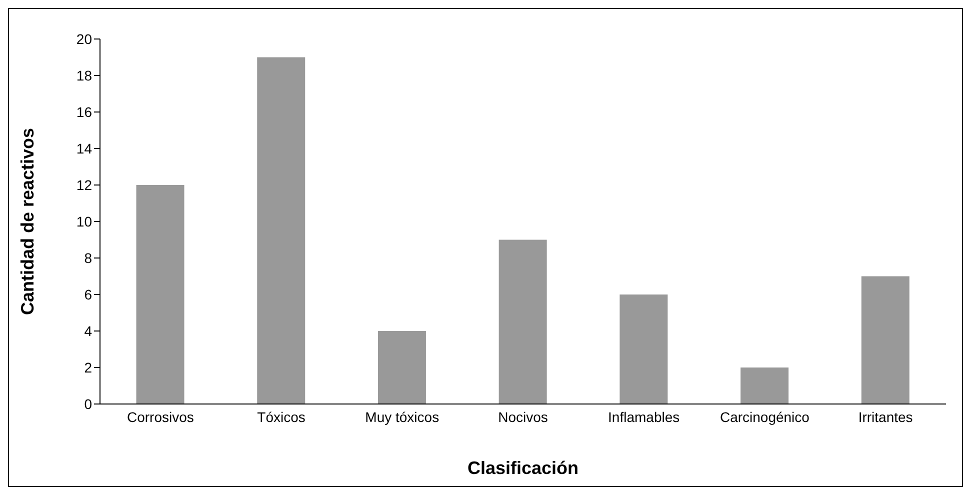 The height and width of the screenshot is (495, 971). I want to click on y-tick-label: 14, so click(84, 148).